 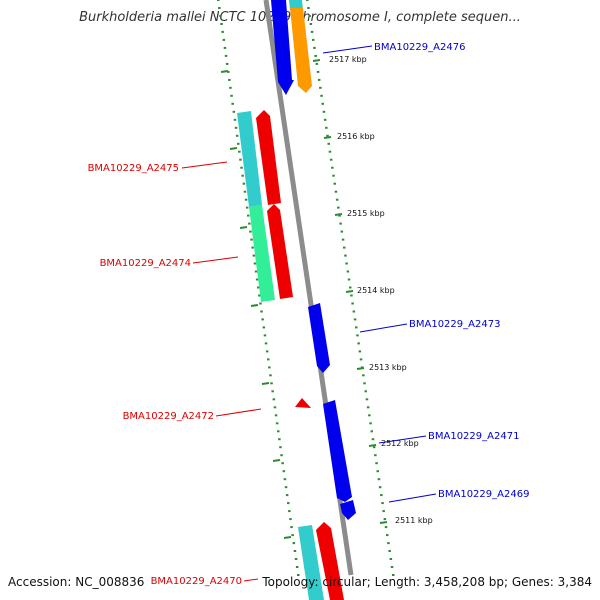 I want to click on gene-cds-orange, so click(x=301, y=50).